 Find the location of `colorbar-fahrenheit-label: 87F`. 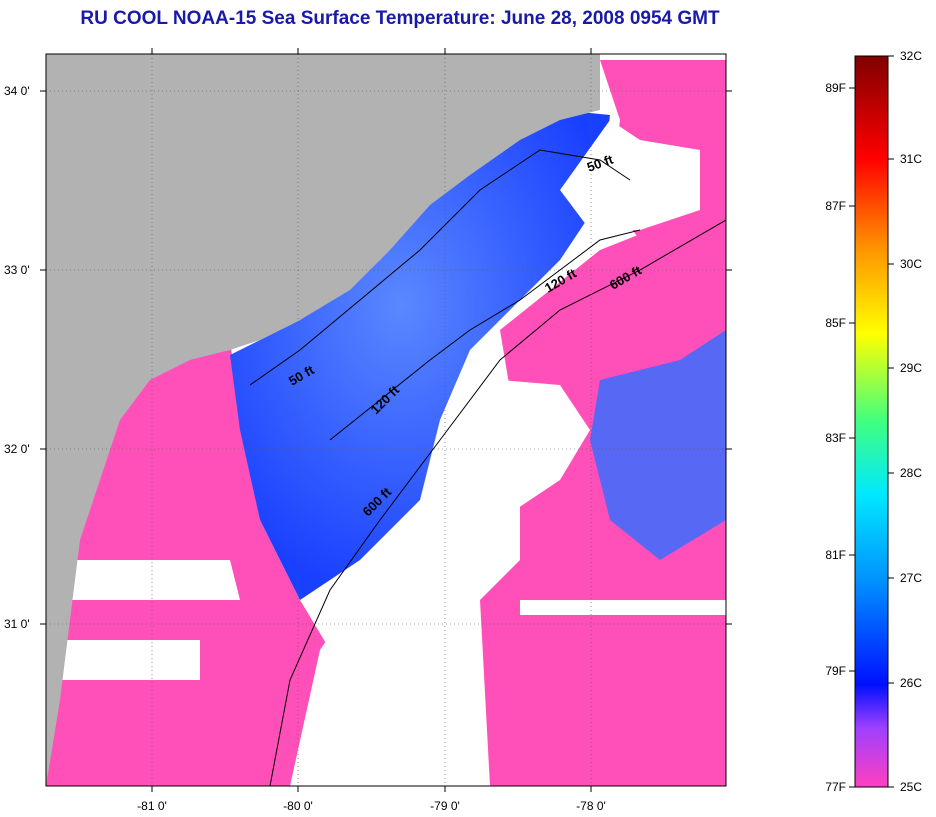

colorbar-fahrenheit-label: 87F is located at coordinates (835, 206).